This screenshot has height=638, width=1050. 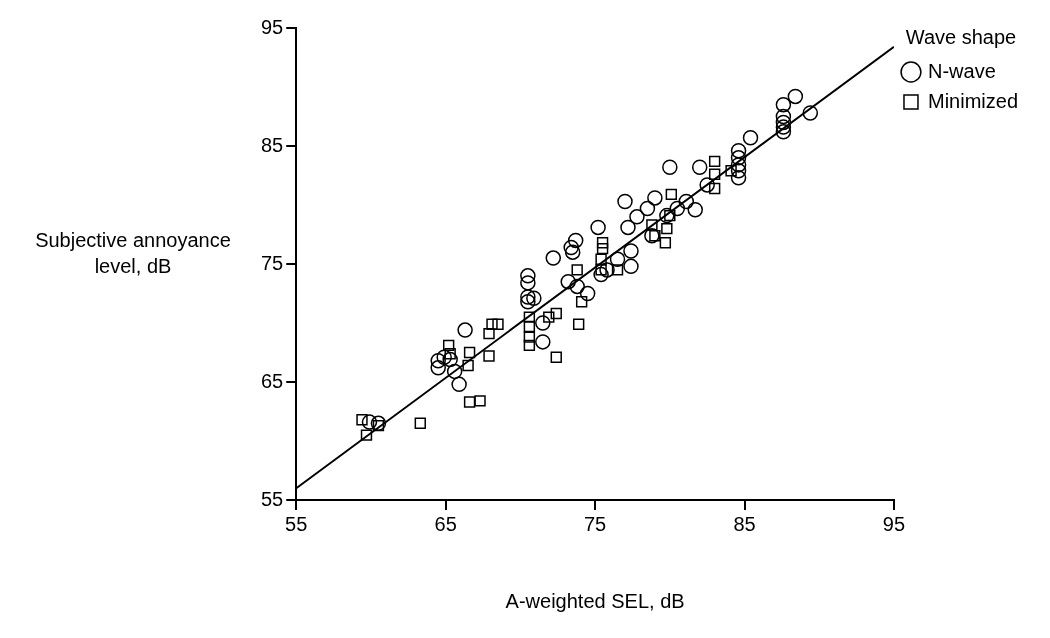 I want to click on y-tick-label: 65, so click(x=272, y=380).